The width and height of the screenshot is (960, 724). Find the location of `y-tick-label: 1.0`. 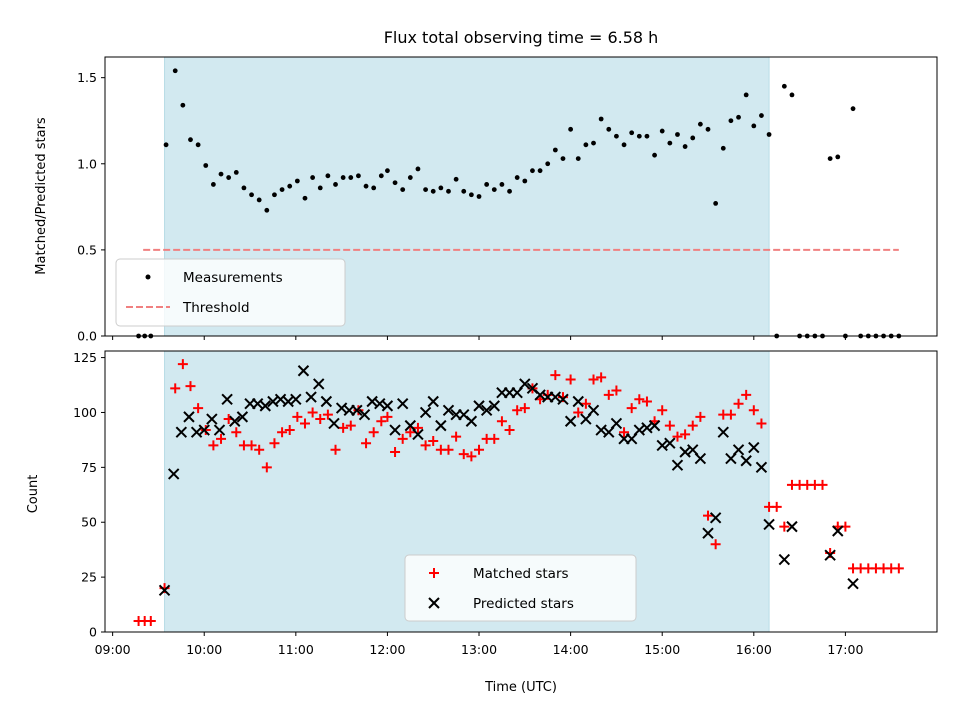

y-tick-label: 1.0 is located at coordinates (87, 163).